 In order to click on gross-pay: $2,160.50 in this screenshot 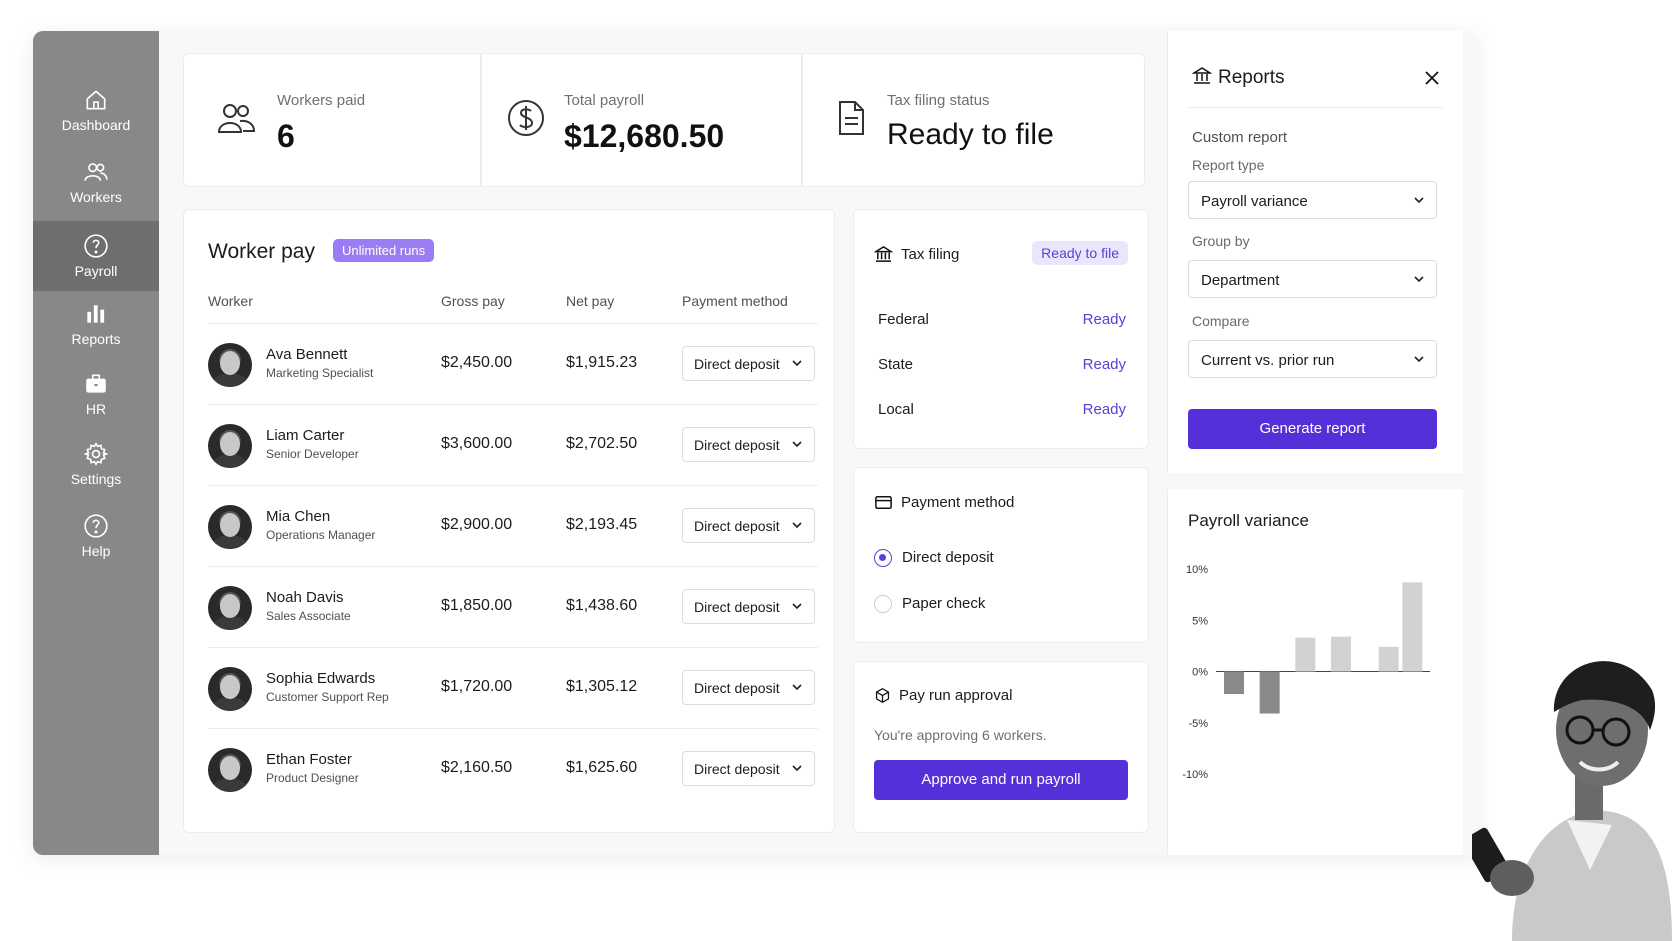, I will do `click(477, 767)`.